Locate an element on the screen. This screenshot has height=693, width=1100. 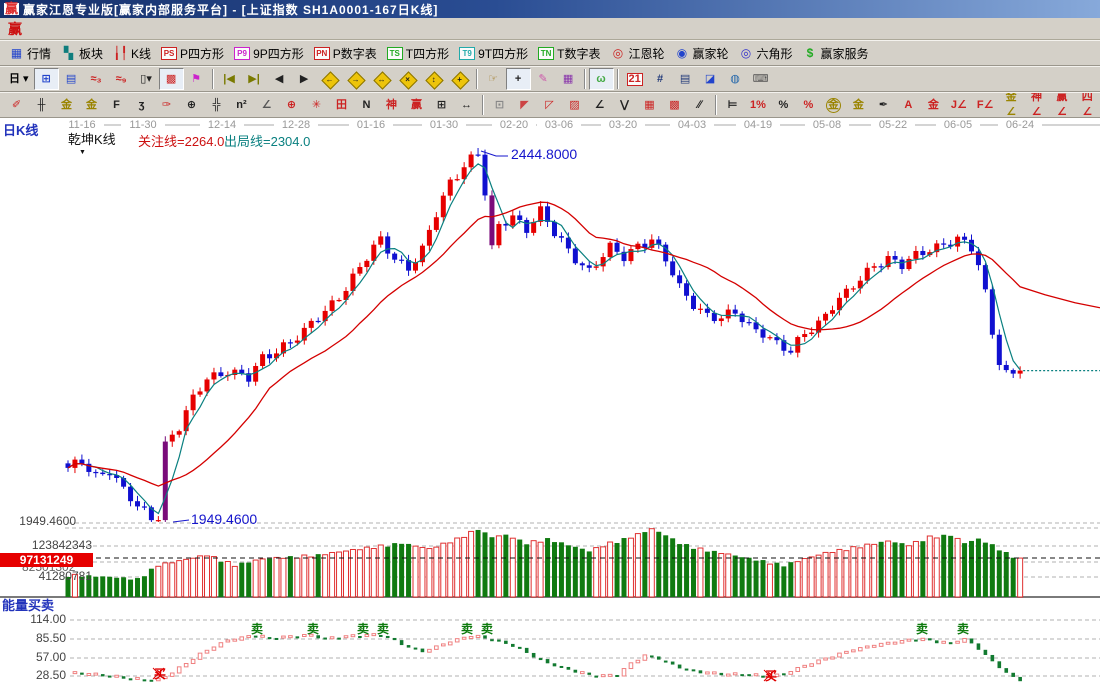
gold-grid-tool: 金 is located at coordinates (66, 105).